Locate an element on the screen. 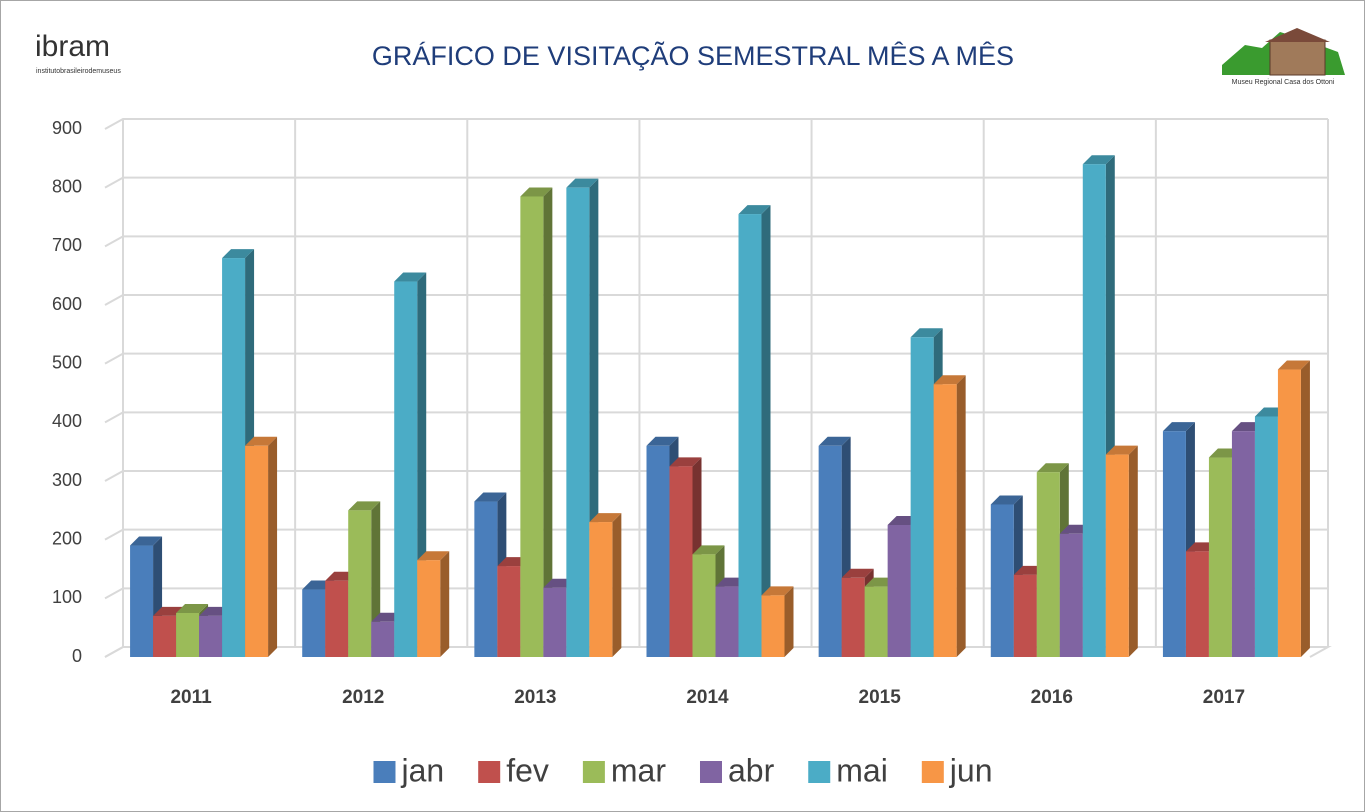 Image resolution: width=1365 pixels, height=812 pixels. x-tick-label: 2014 is located at coordinates (707, 697).